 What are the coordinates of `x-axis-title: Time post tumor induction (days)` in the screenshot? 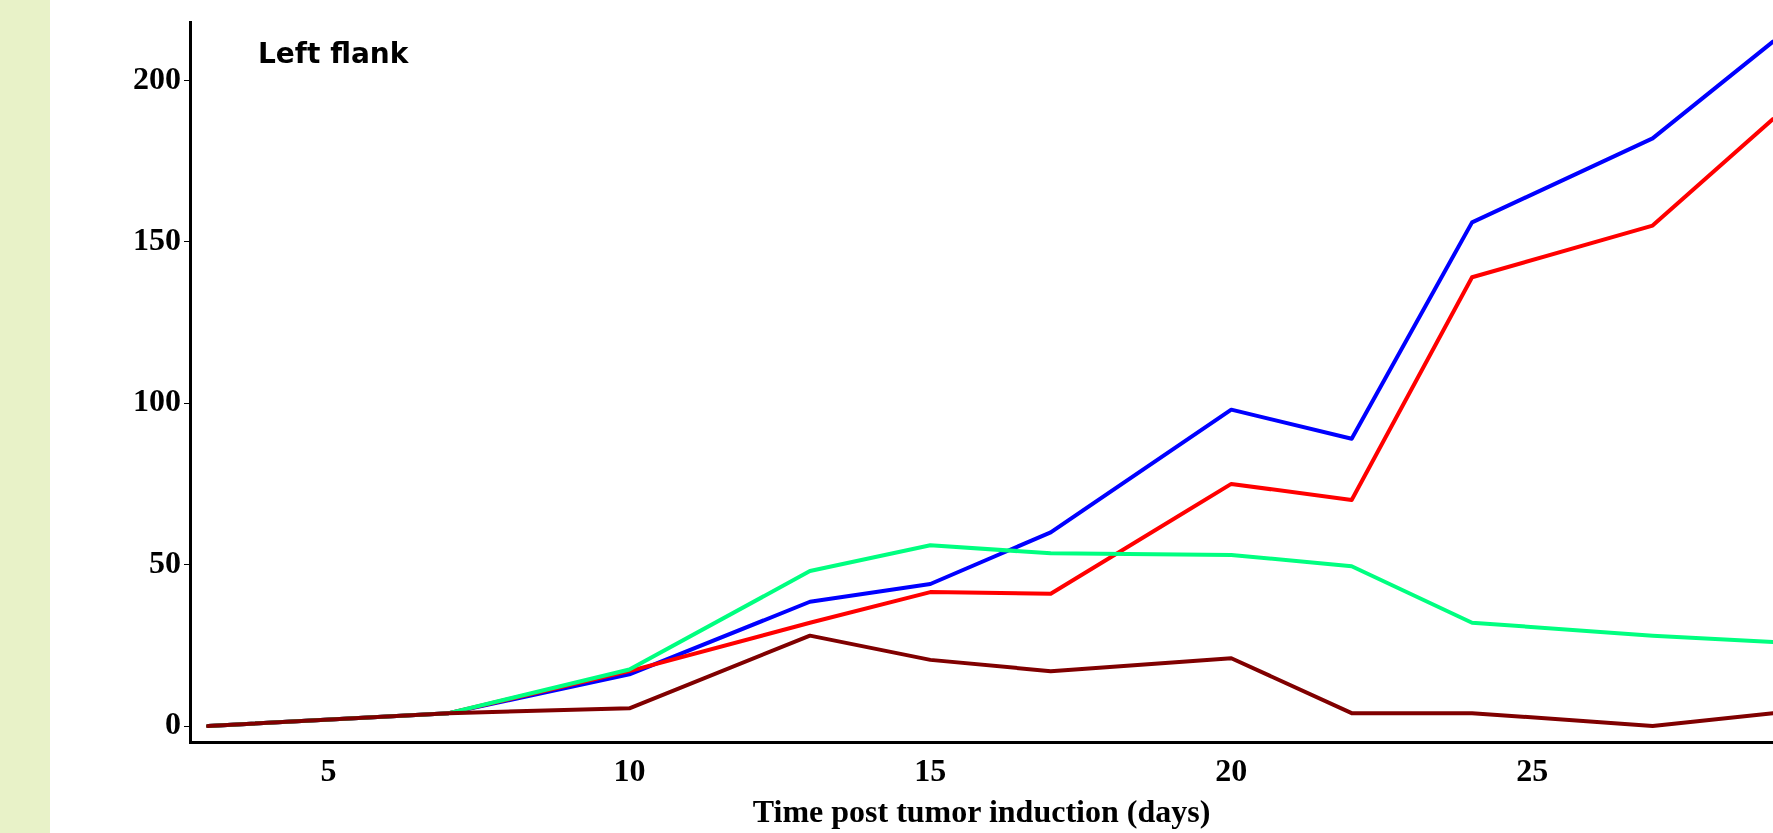 It's located at (981, 811).